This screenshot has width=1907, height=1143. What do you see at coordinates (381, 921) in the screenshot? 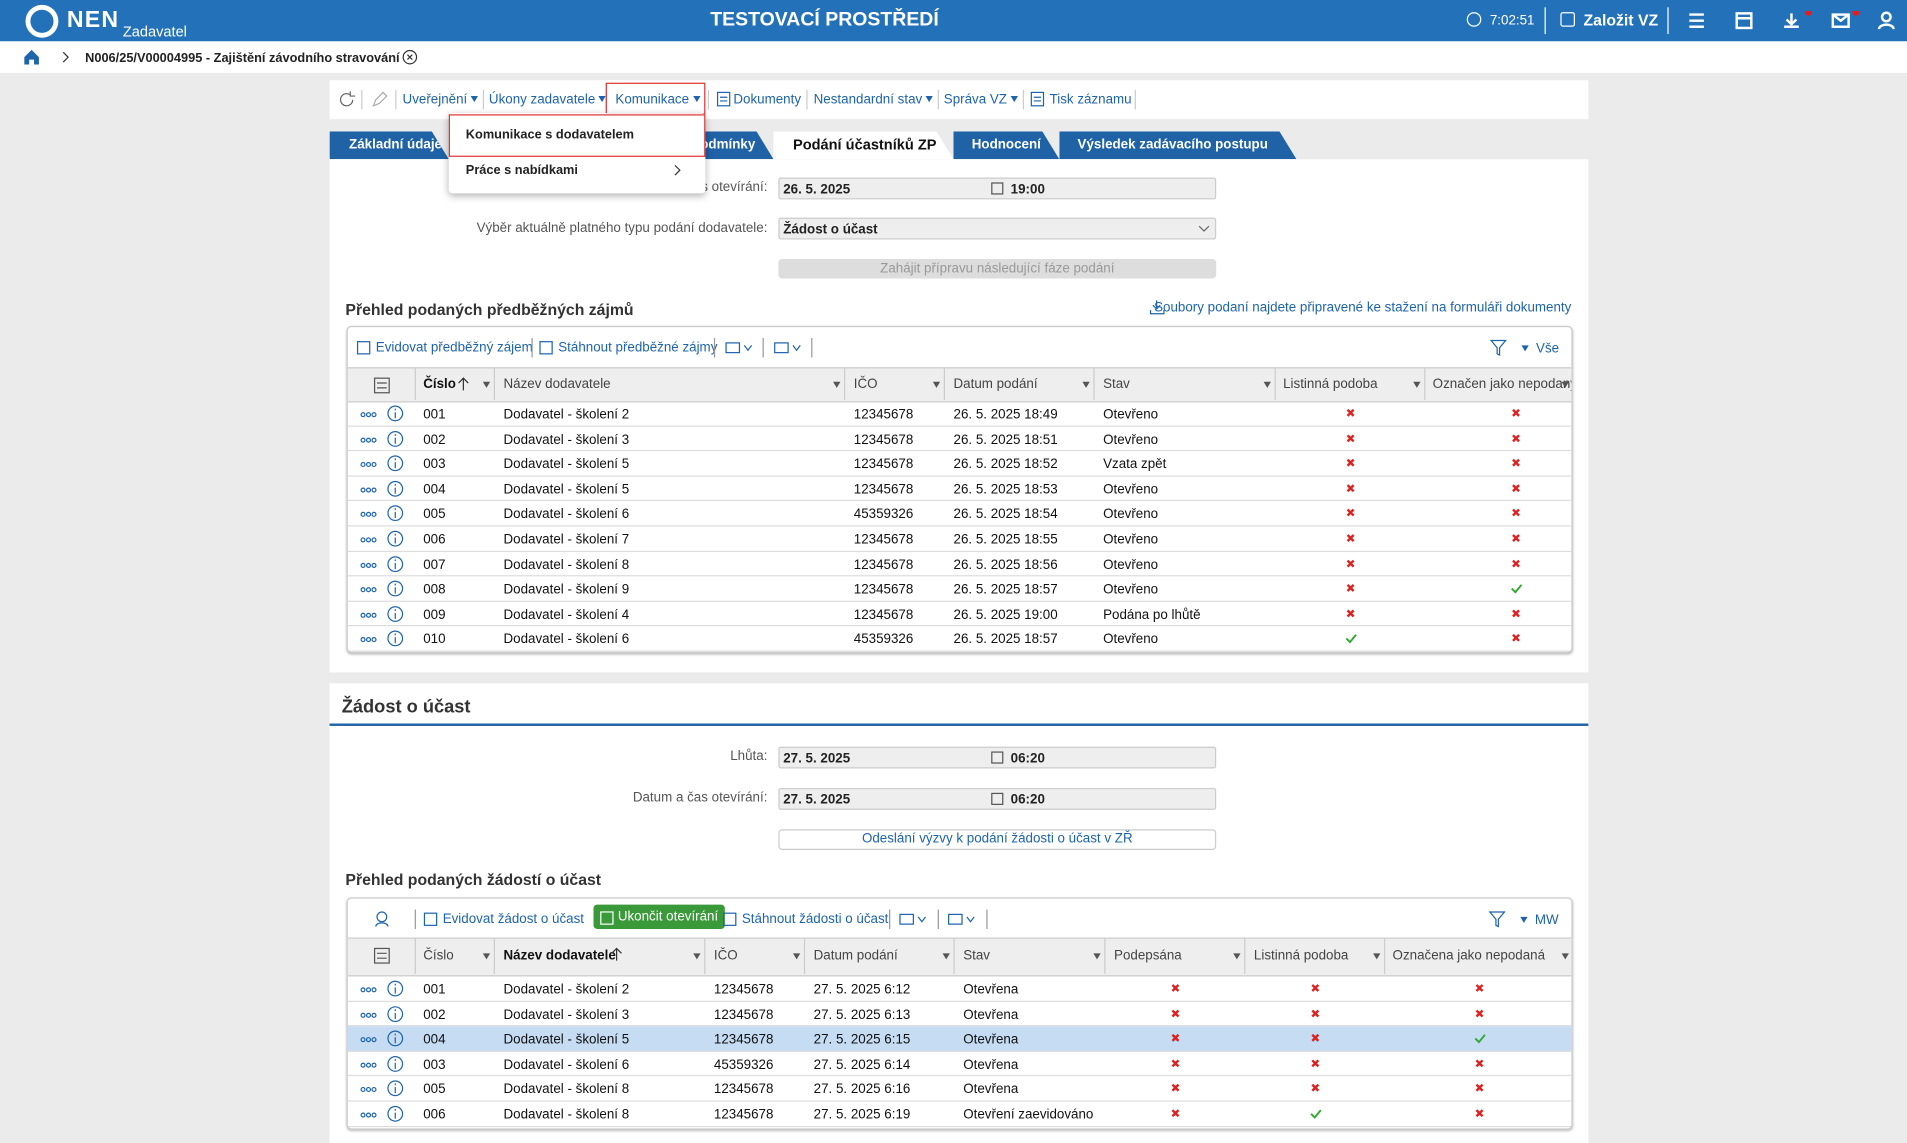
I see `group-icon` at bounding box center [381, 921].